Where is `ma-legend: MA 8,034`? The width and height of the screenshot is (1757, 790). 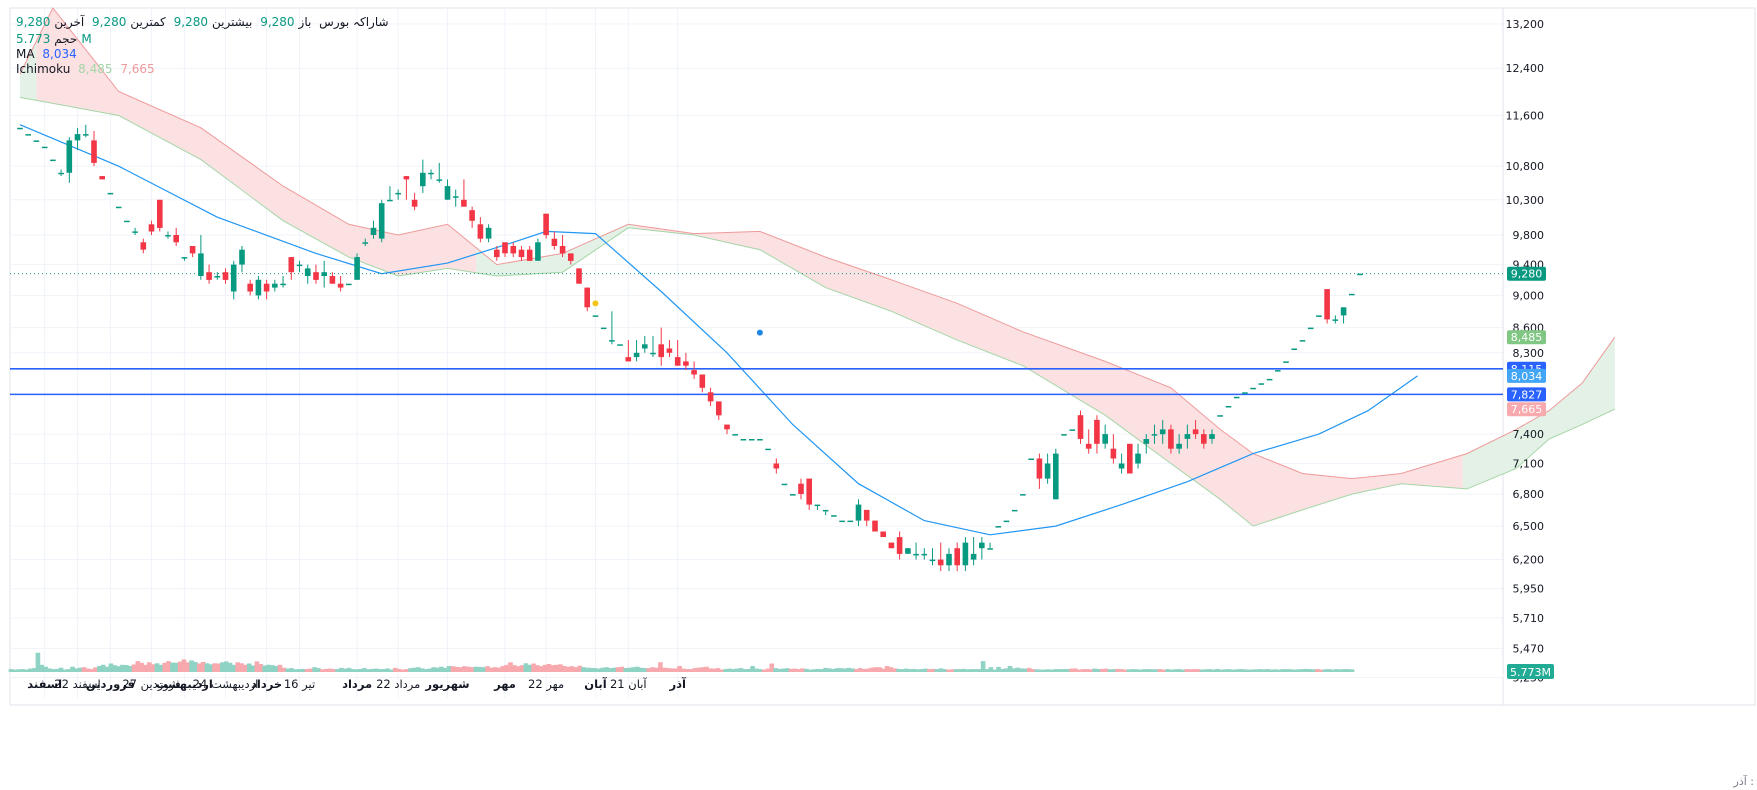
ma-legend: MA 8,034 is located at coordinates (48, 54).